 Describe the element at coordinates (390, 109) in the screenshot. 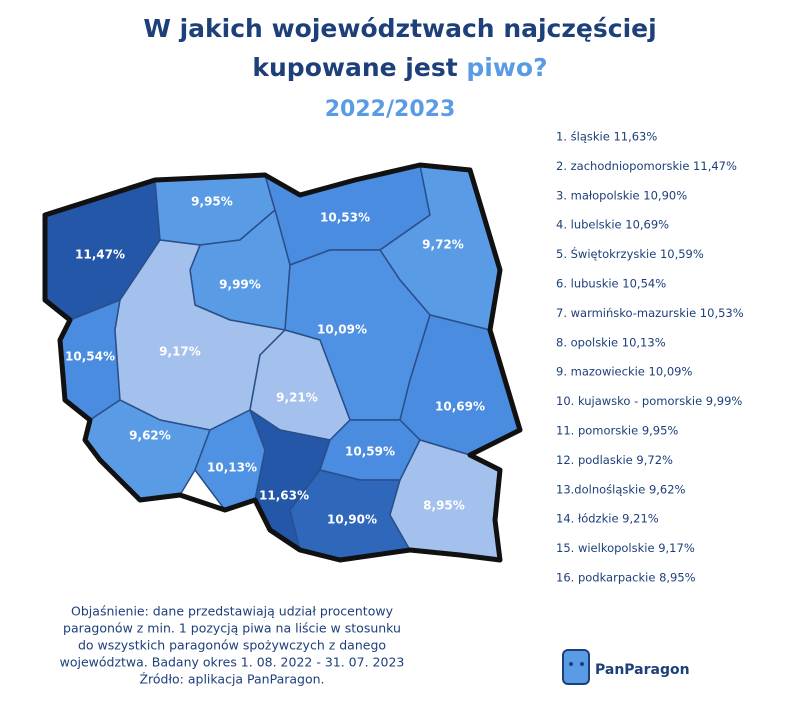

I see `subtitle: 2022/2023` at that location.